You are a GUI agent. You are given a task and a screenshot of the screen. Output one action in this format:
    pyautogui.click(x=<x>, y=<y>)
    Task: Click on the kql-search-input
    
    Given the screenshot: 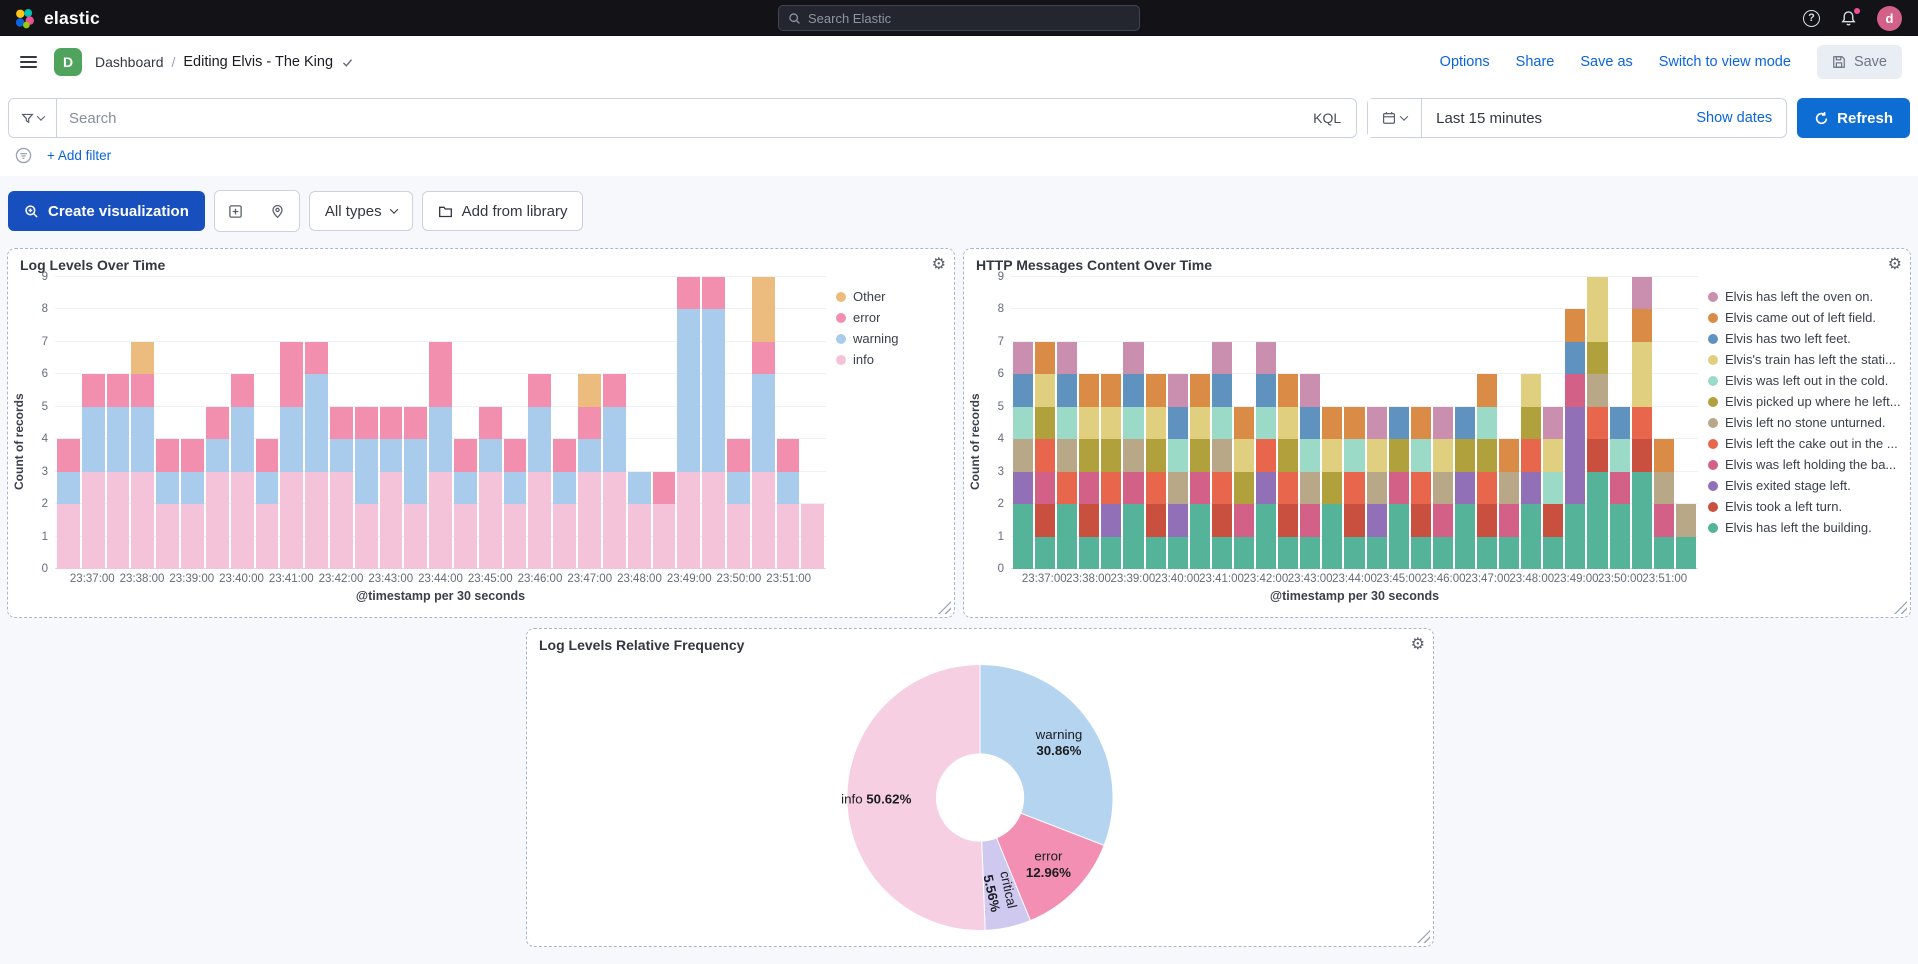 What is the action you would take?
    pyautogui.click(x=678, y=118)
    